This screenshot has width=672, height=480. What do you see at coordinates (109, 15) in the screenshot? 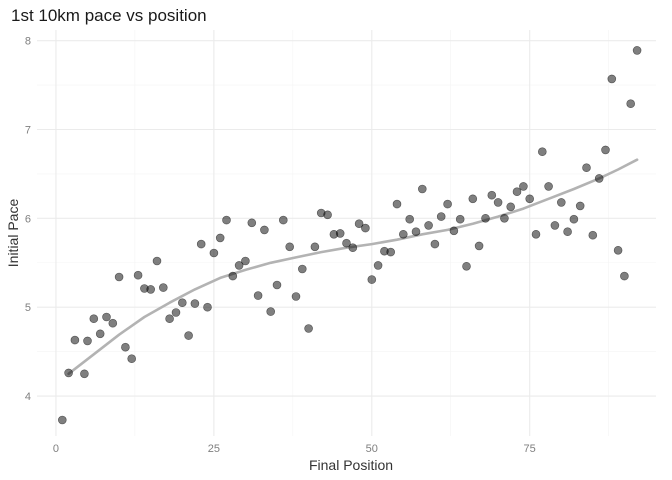
I see `chart-title: 1st 10km pace vs position` at bounding box center [109, 15].